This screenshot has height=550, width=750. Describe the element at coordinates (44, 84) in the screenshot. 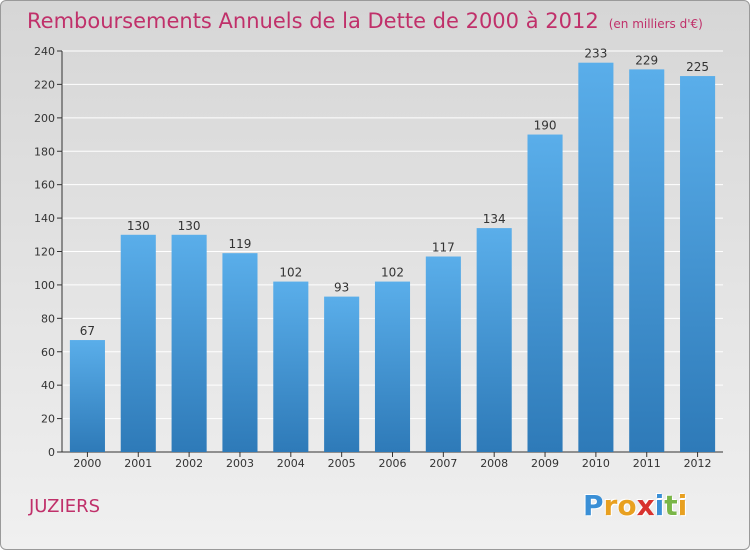

I see `y-tick-label: 220` at that location.